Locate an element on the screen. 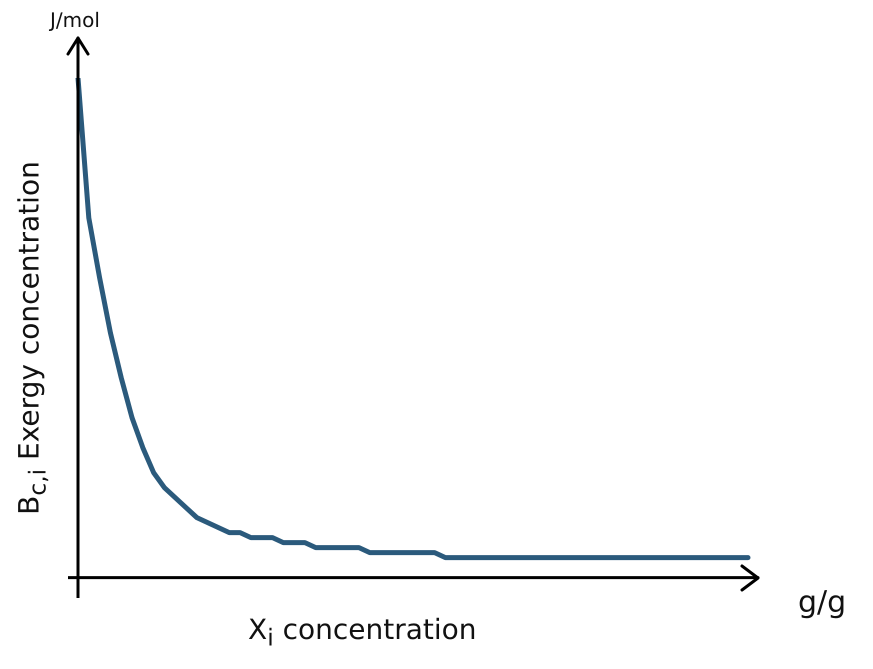 The image size is (873, 669). text: J/mol is located at coordinates (75, 20).